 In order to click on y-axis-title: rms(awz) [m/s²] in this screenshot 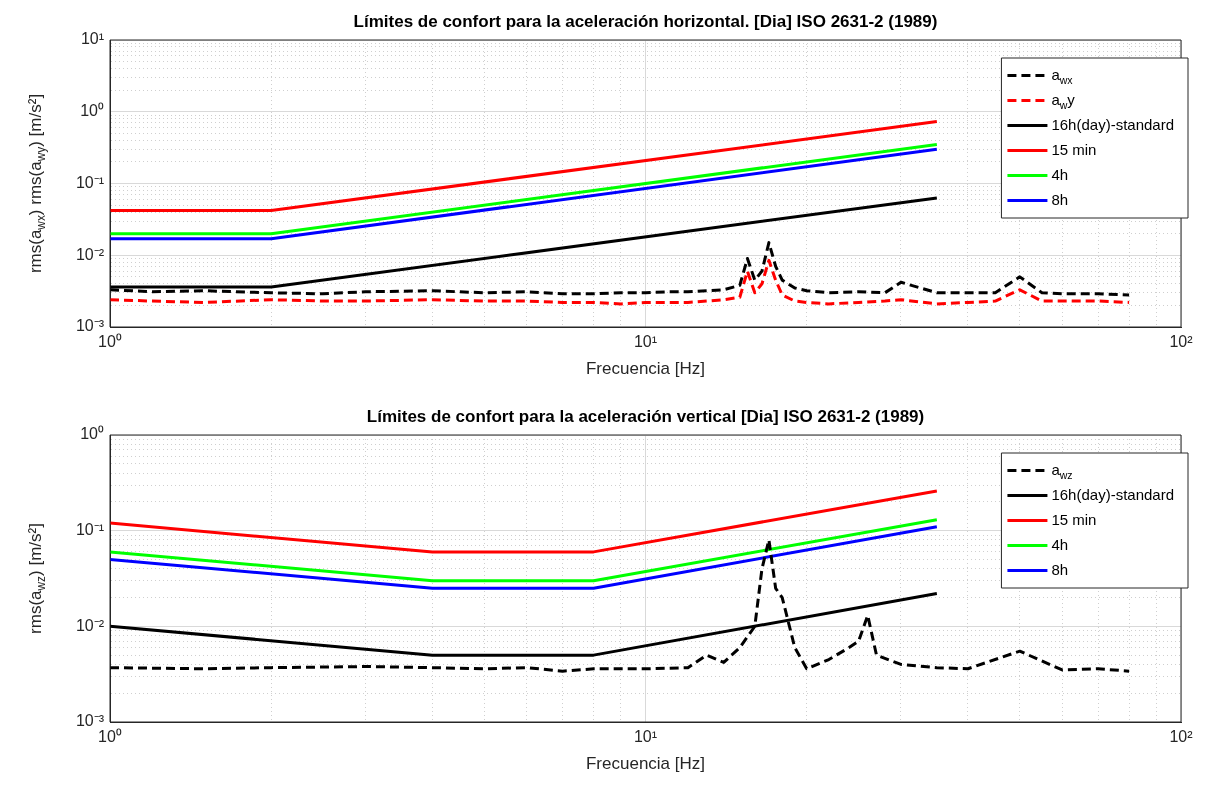, I will do `click(37, 578)`.